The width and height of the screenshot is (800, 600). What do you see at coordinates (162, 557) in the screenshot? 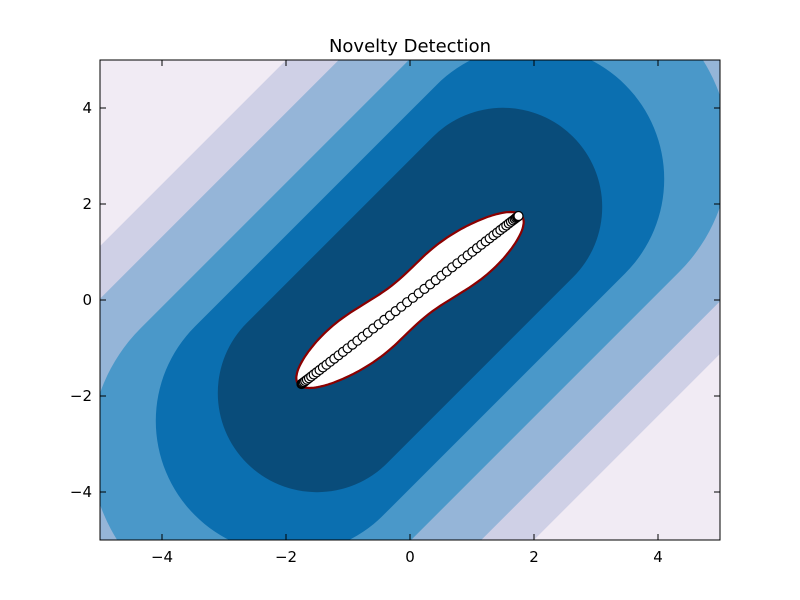
I see `x-tick-label: −4` at bounding box center [162, 557].